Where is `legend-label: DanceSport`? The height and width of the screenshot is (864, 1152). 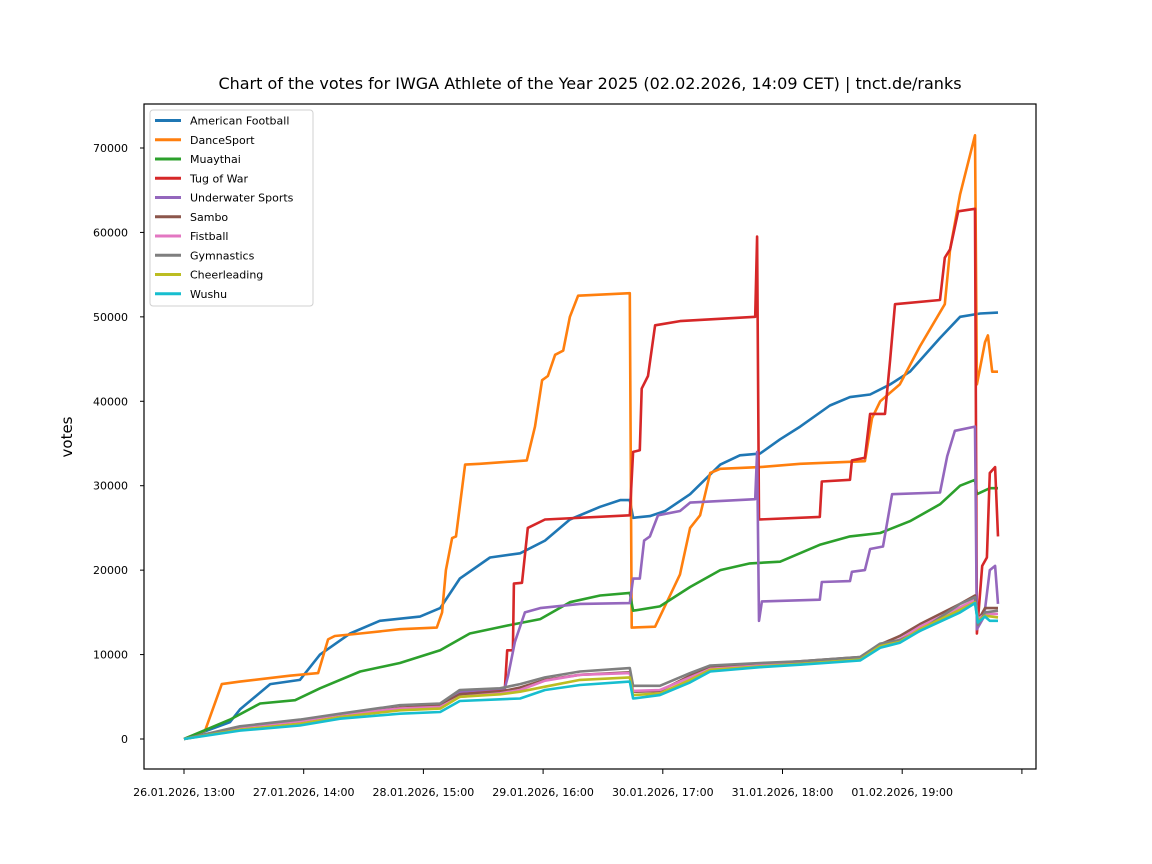 legend-label: DanceSport is located at coordinates (222, 140).